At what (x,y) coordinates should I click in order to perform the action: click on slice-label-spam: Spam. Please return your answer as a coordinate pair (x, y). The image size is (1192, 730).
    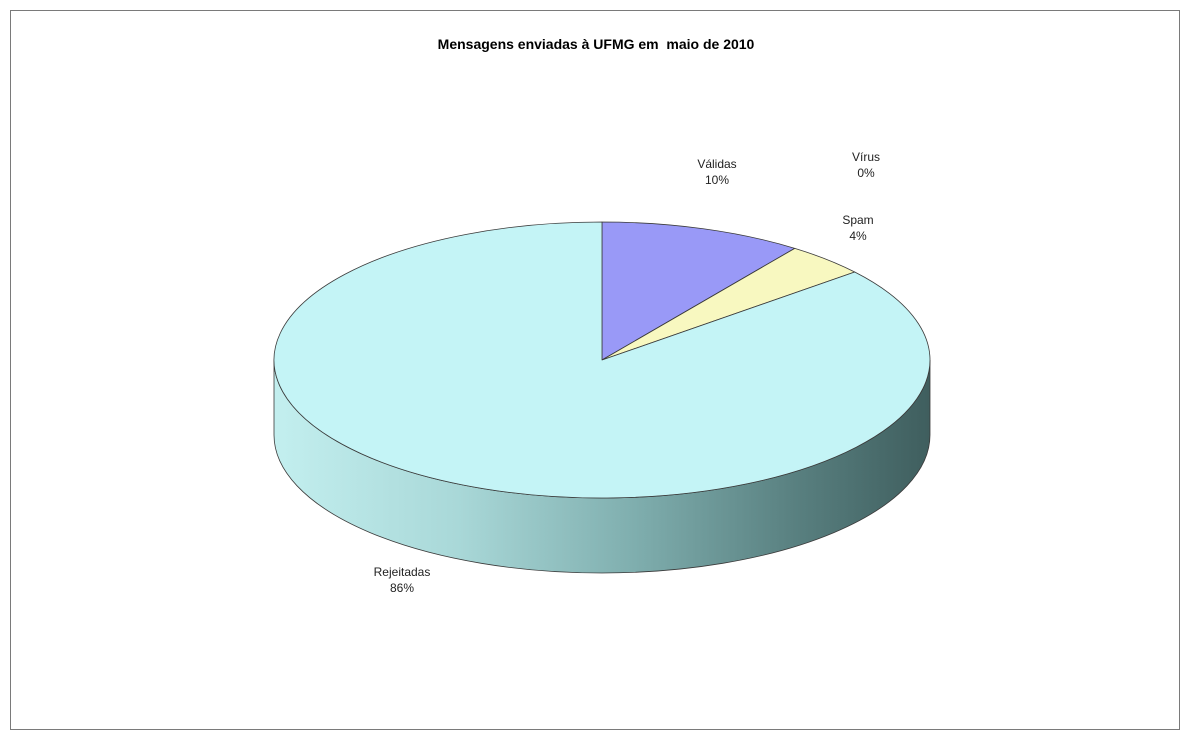
    Looking at the image, I should click on (857, 220).